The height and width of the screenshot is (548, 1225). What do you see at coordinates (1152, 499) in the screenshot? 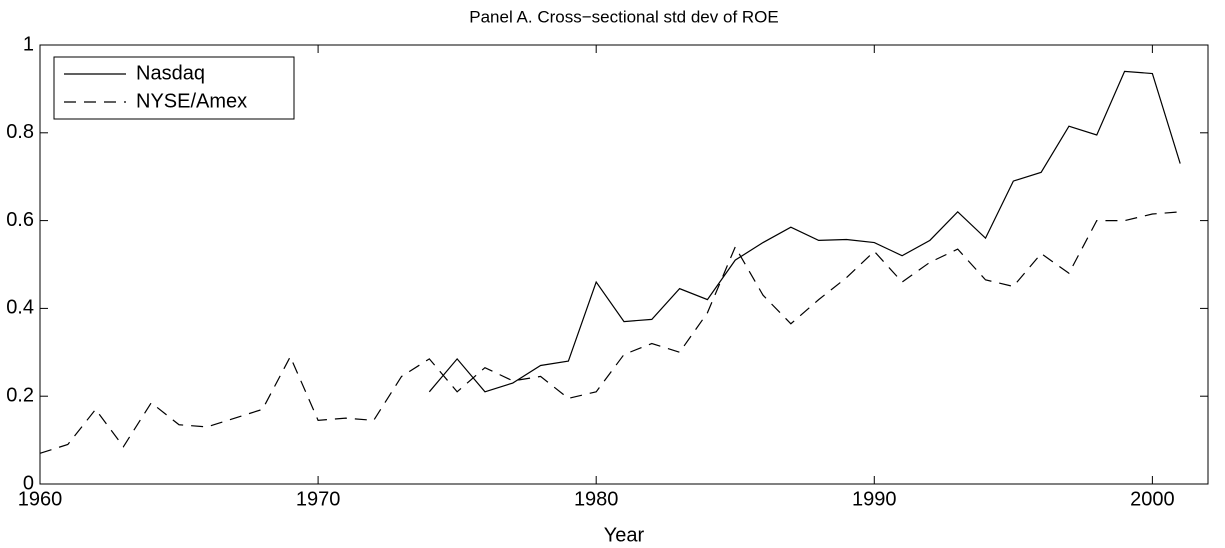
I see `x-tick-label: 2000` at bounding box center [1152, 499].